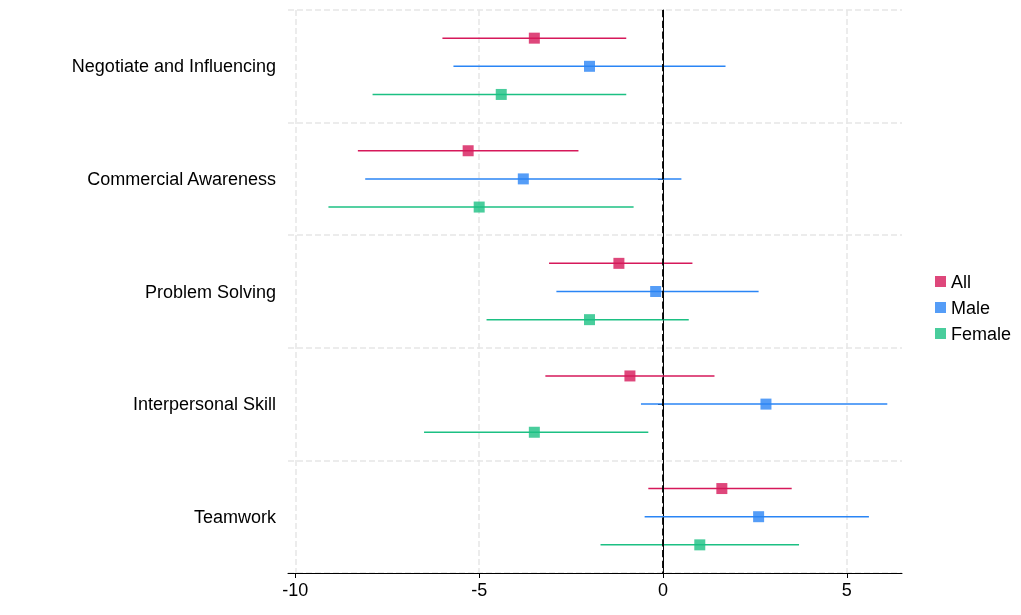 The image size is (1021, 615). Describe the element at coordinates (981, 333) in the screenshot. I see `legend-label: Female` at that location.